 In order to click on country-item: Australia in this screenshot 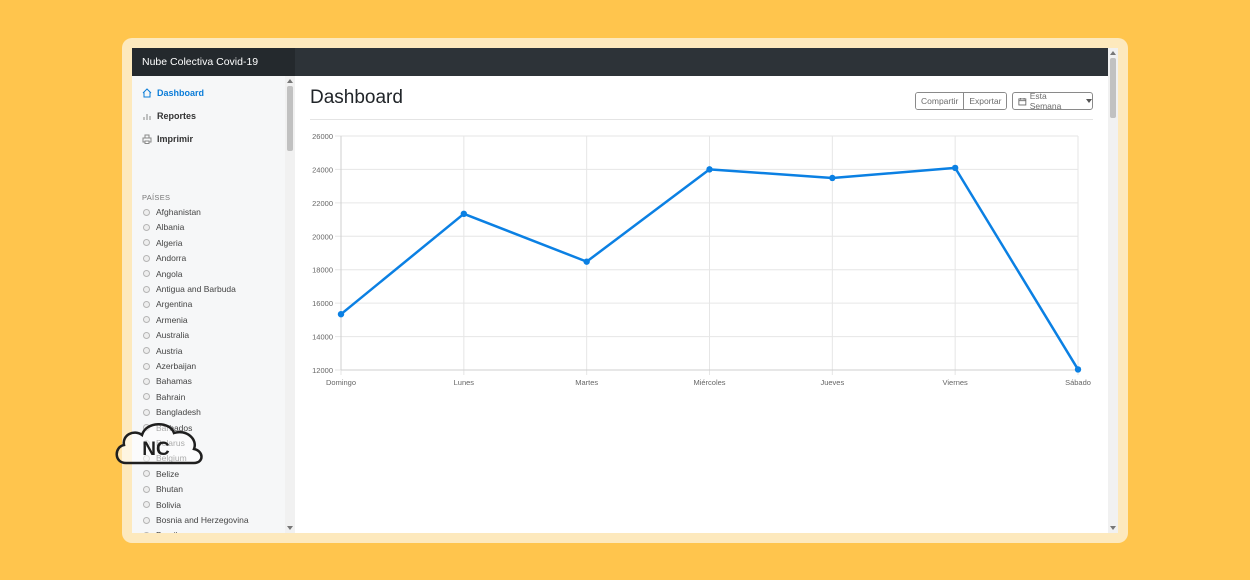, I will do `click(166, 335)`.